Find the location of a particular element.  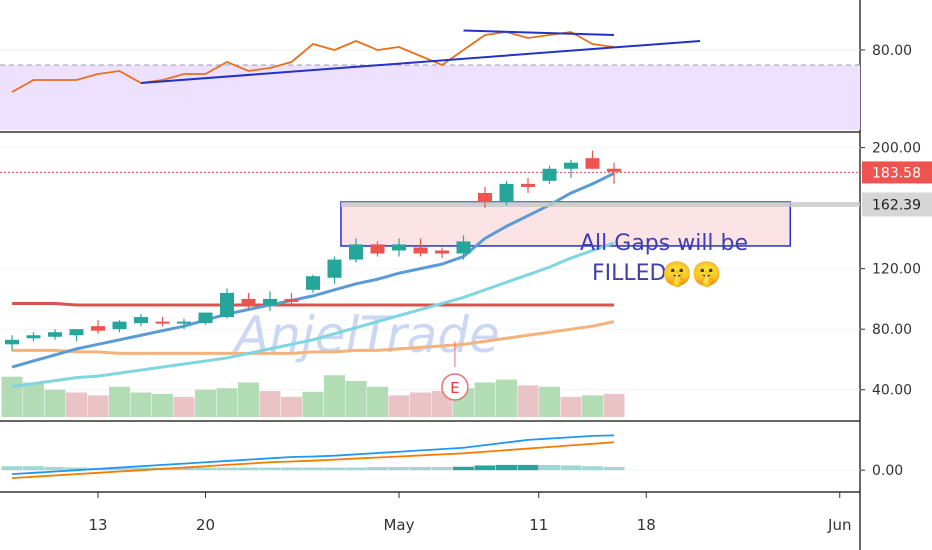

rsi-oversold-band is located at coordinates (430, 97).